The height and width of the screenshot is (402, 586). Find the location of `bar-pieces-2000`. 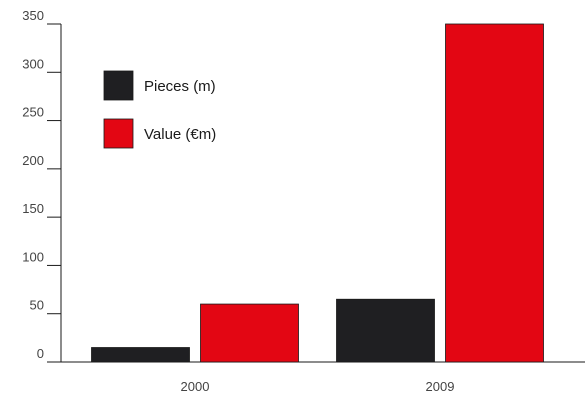

bar-pieces-2000 is located at coordinates (140, 355).